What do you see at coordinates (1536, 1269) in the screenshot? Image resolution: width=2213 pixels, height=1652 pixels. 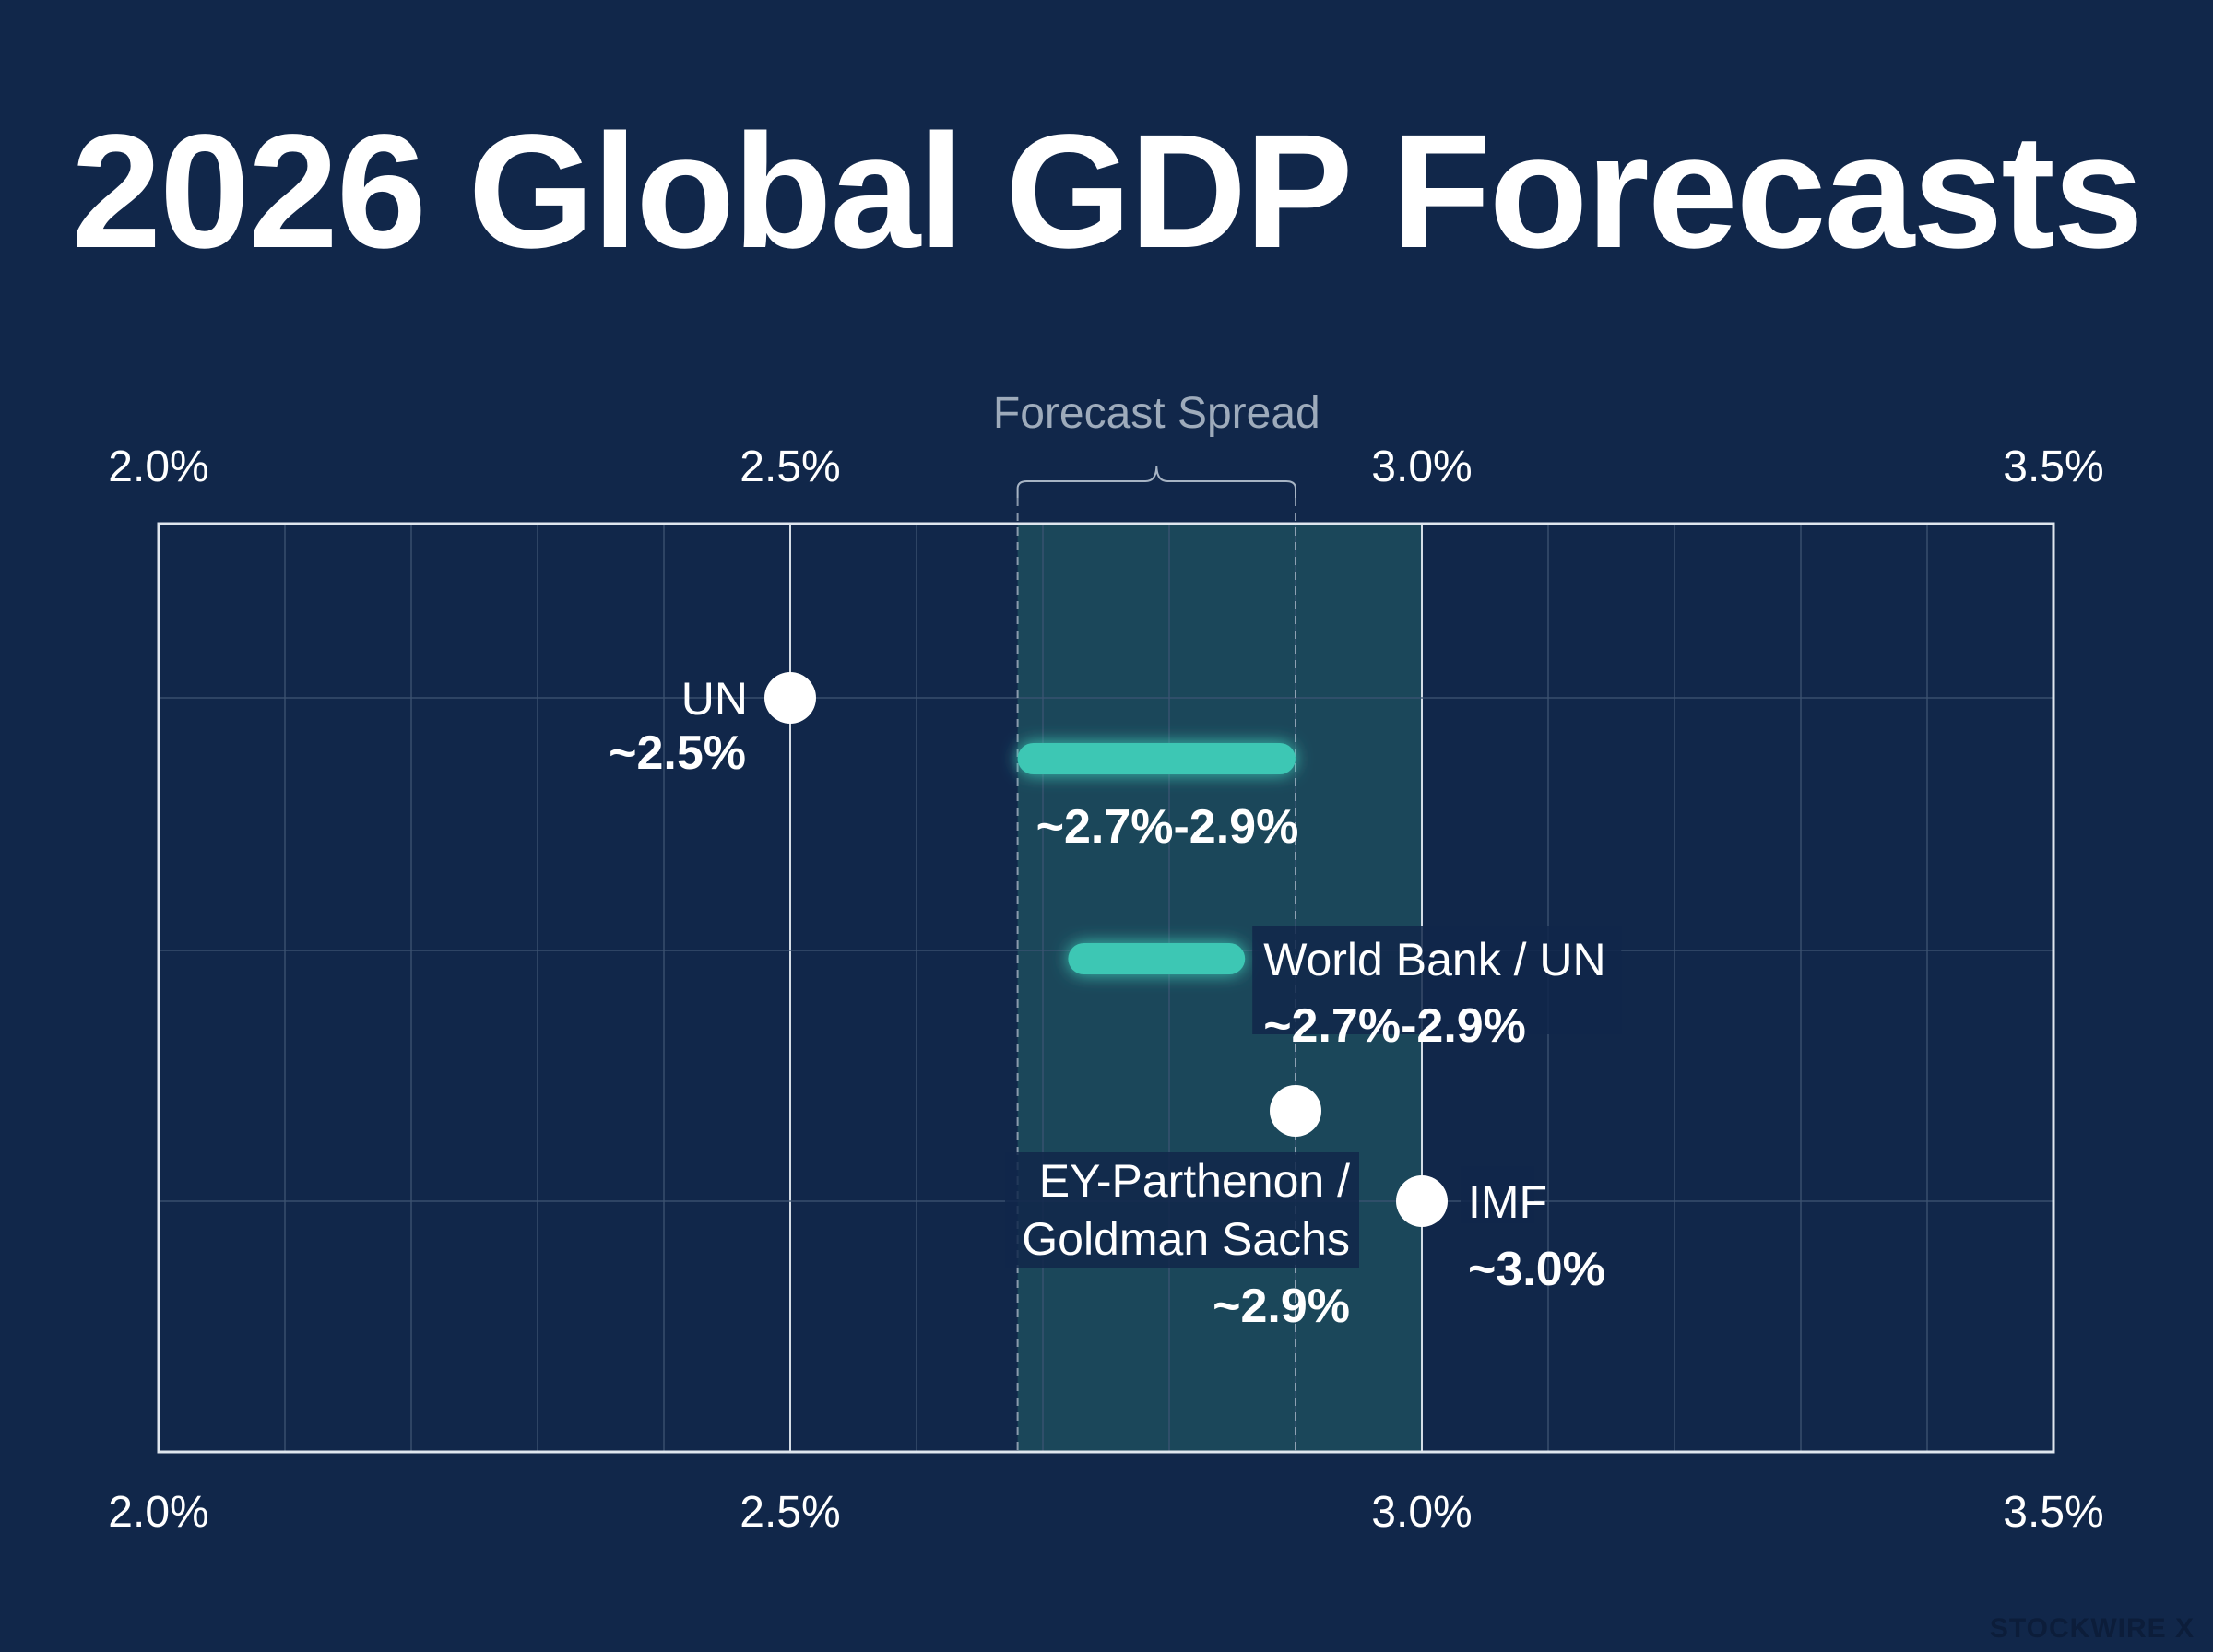 I see `value-label-imf: ~3.0%` at bounding box center [1536, 1269].